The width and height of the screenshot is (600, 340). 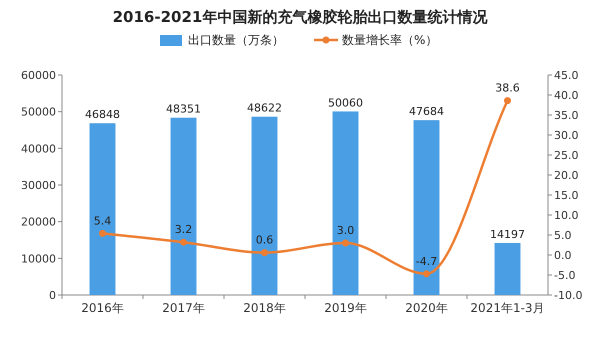 What do you see at coordinates (236, 40) in the screenshot?
I see `legend-label: 出口数量（万条）` at bounding box center [236, 40].